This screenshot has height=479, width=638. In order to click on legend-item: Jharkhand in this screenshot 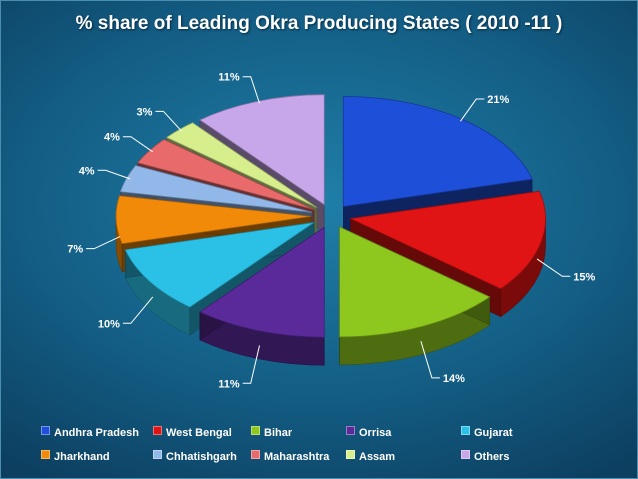, I will do `click(75, 456)`.